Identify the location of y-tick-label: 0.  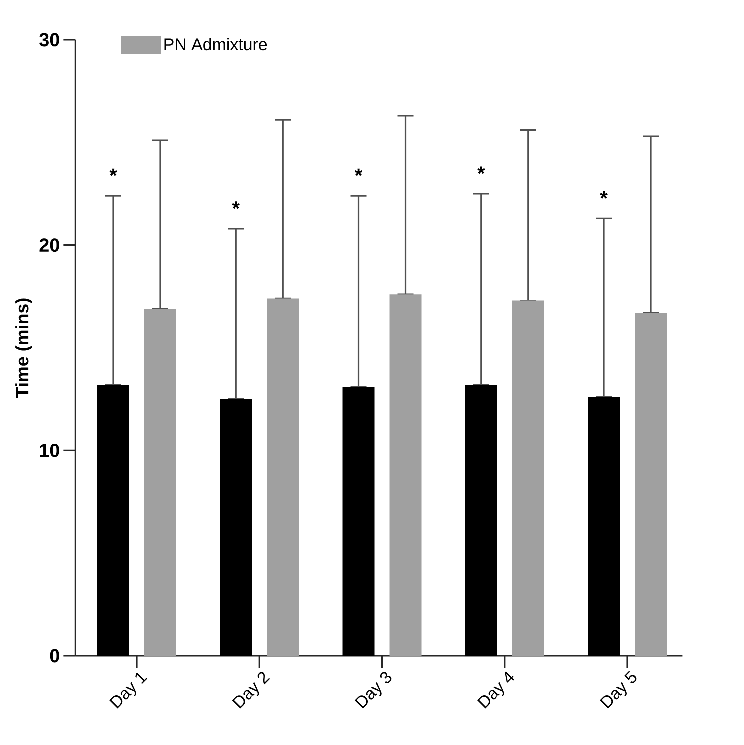
(55, 656).